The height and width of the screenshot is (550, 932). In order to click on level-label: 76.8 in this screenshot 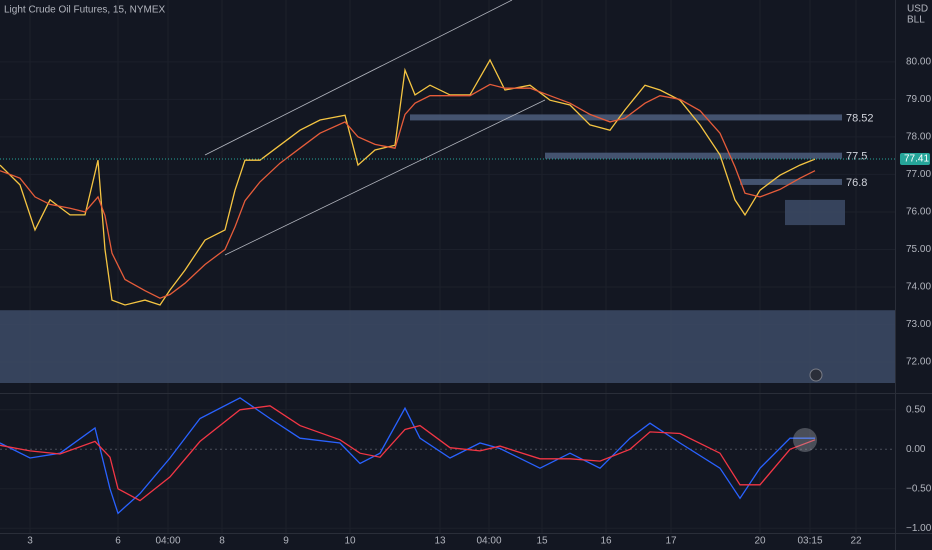, I will do `click(856, 183)`.